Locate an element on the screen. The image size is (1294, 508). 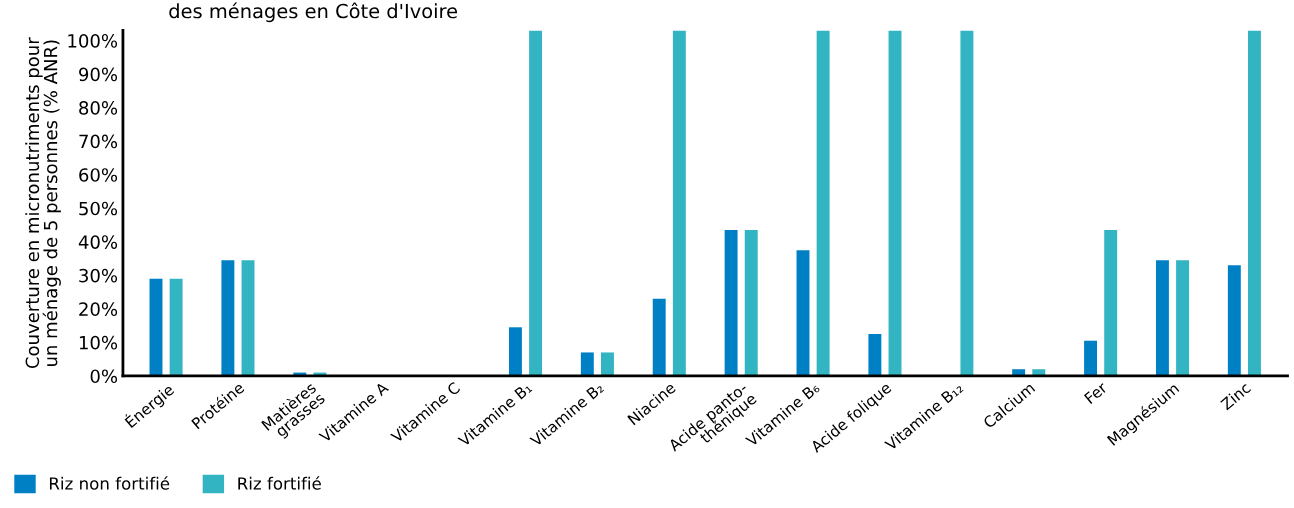
x-tick-label: Fer is located at coordinates (1096, 393).